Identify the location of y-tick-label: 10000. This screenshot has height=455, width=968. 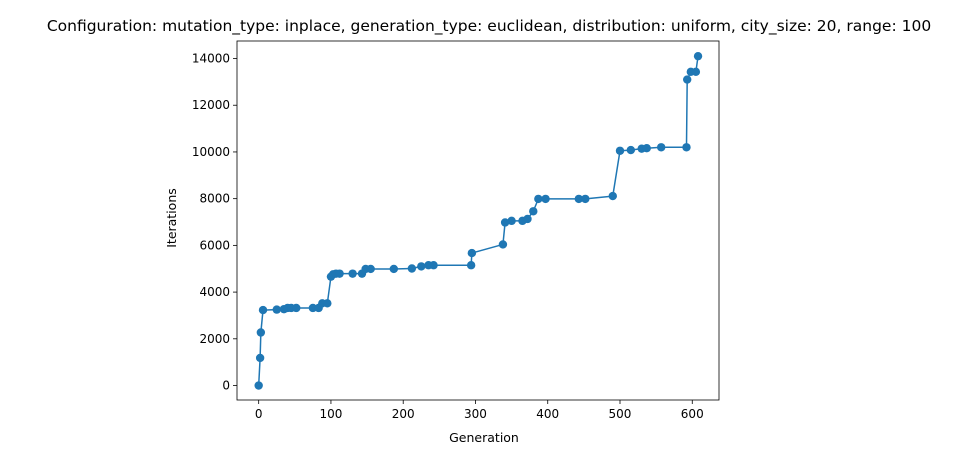
(211, 152).